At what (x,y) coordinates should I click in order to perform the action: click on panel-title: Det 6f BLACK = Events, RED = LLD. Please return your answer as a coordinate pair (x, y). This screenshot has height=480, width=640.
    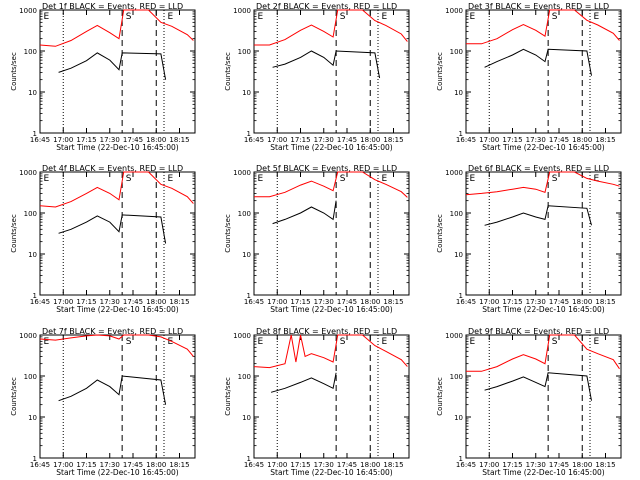
    Looking at the image, I should click on (538, 168).